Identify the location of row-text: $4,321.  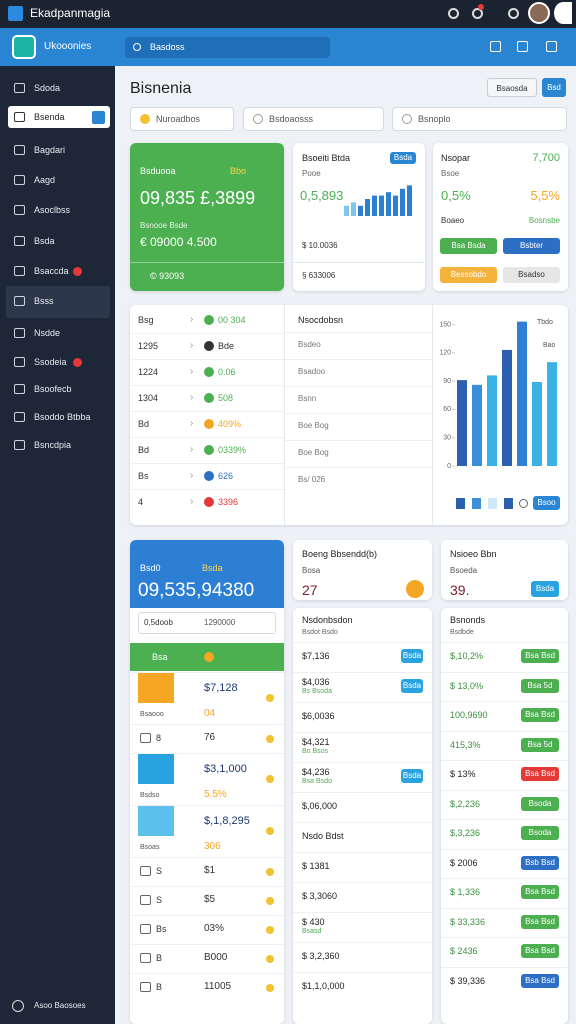
(316, 742).